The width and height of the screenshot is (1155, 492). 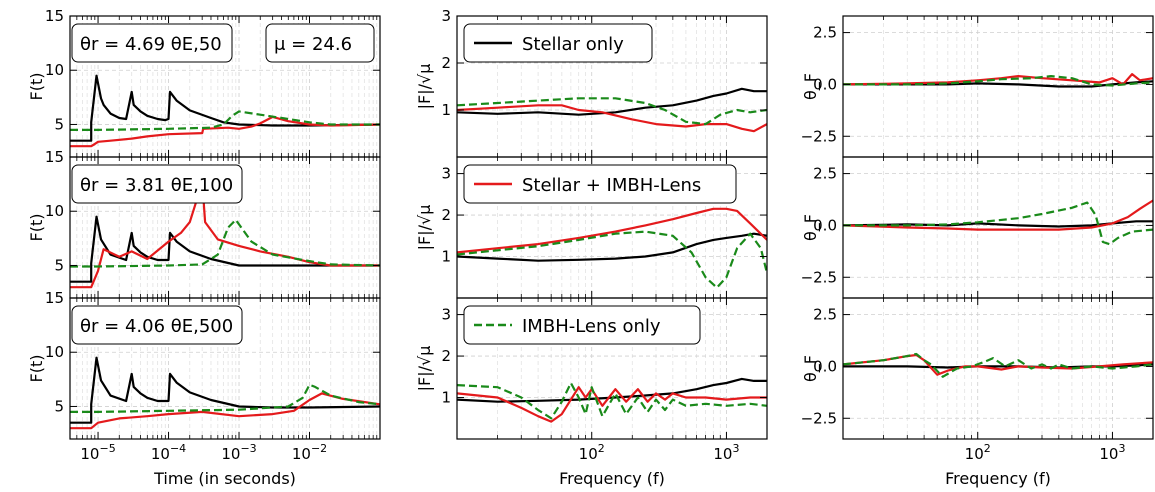 I want to click on time-row3-ytick-label: 10, so click(x=54, y=352).